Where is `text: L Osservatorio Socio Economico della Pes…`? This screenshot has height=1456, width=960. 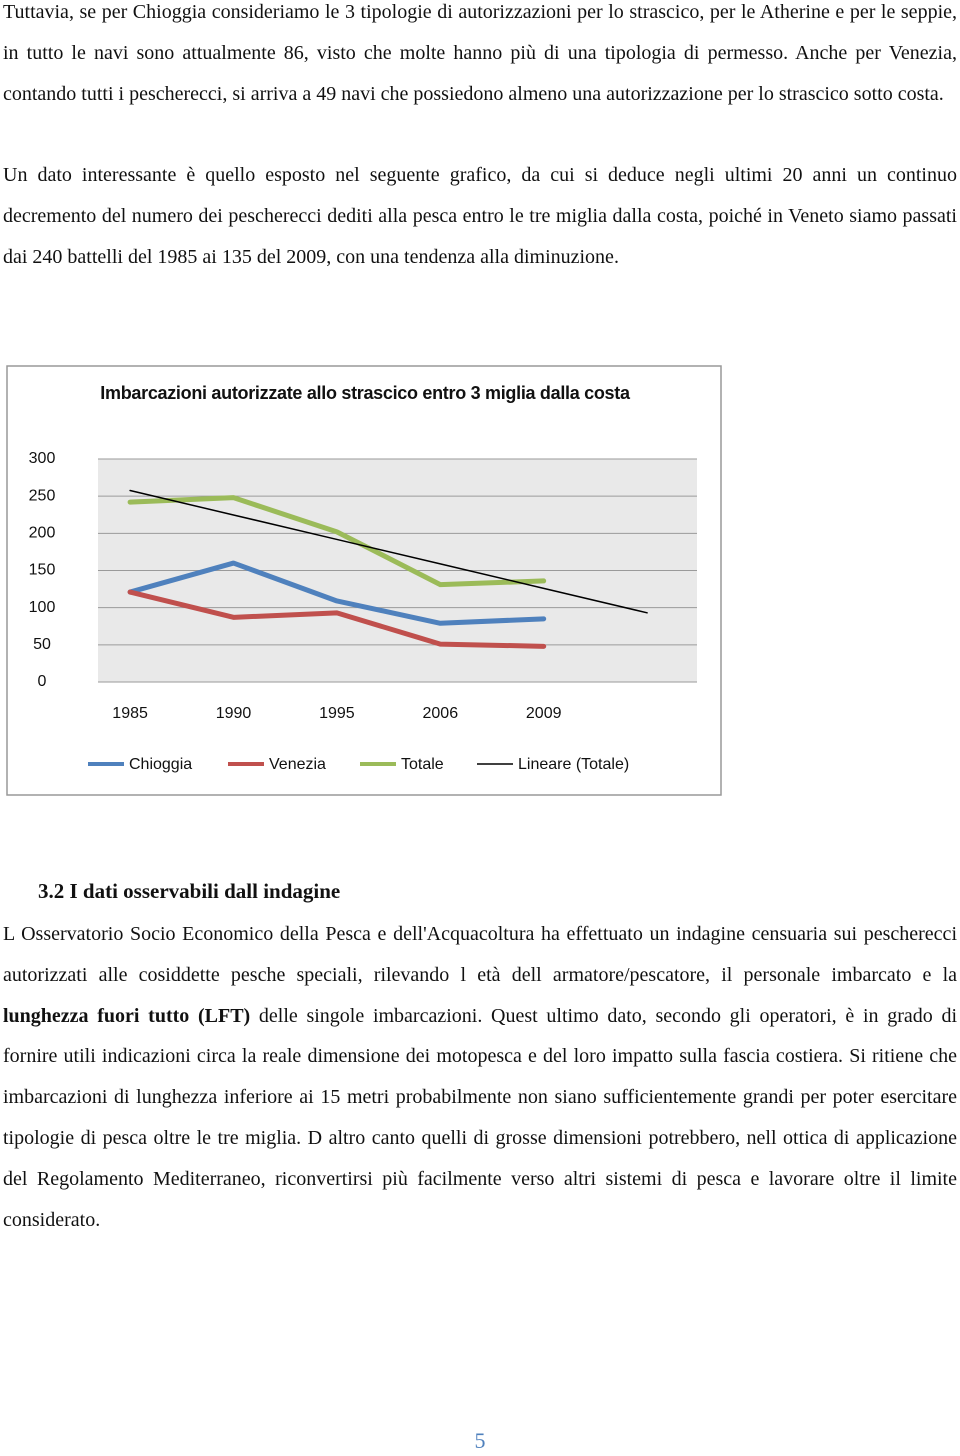
text: L Osservatorio Socio Economico della Pes… is located at coordinates (480, 954).